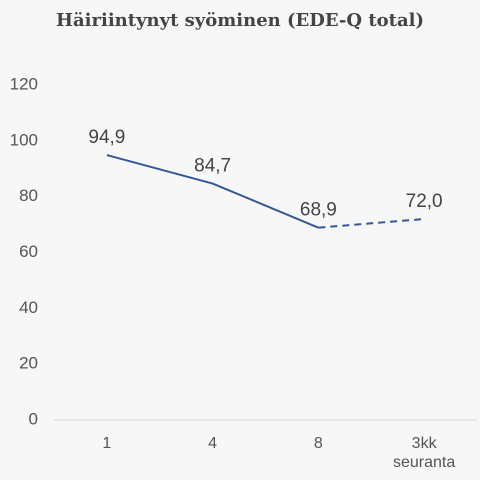 The height and width of the screenshot is (480, 480). What do you see at coordinates (424, 201) in the screenshot?
I see `data-label: 72,0` at bounding box center [424, 201].